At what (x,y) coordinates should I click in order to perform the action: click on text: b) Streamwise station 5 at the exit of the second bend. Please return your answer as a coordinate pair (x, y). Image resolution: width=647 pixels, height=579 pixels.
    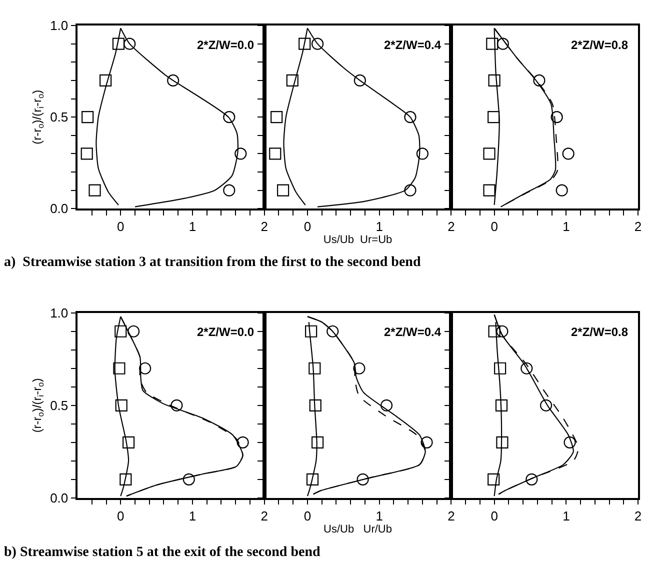
    Looking at the image, I should click on (162, 552).